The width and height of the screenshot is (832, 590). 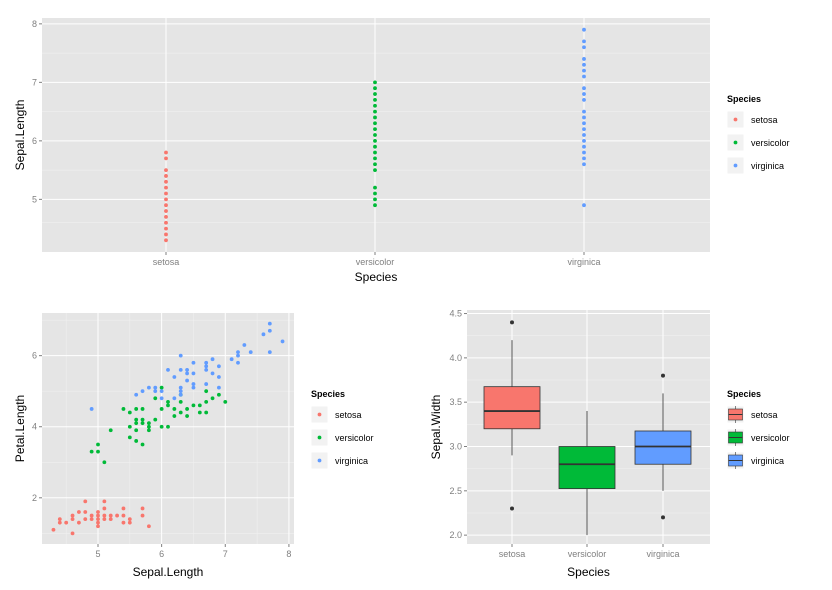 I want to click on y-tick-label: 4, so click(x=34, y=427).